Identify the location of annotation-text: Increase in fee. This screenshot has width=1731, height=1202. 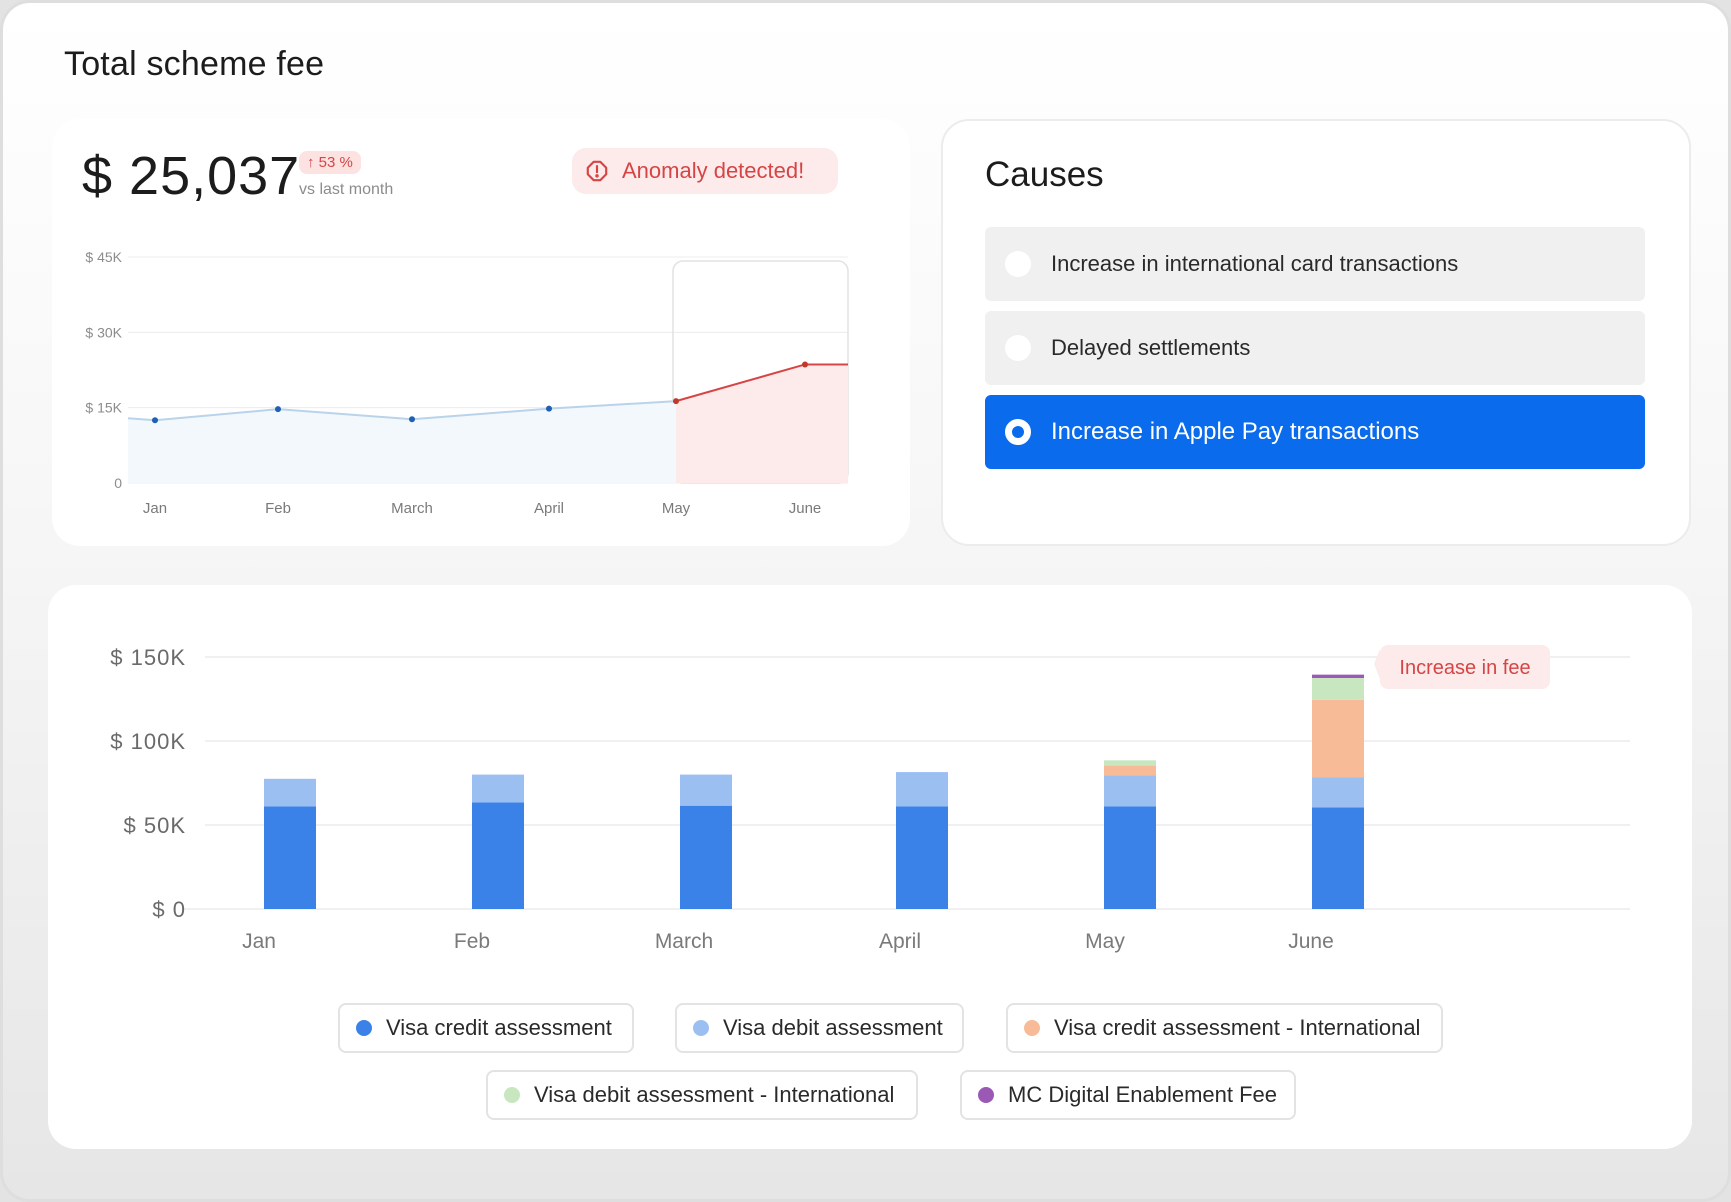
(1464, 668).